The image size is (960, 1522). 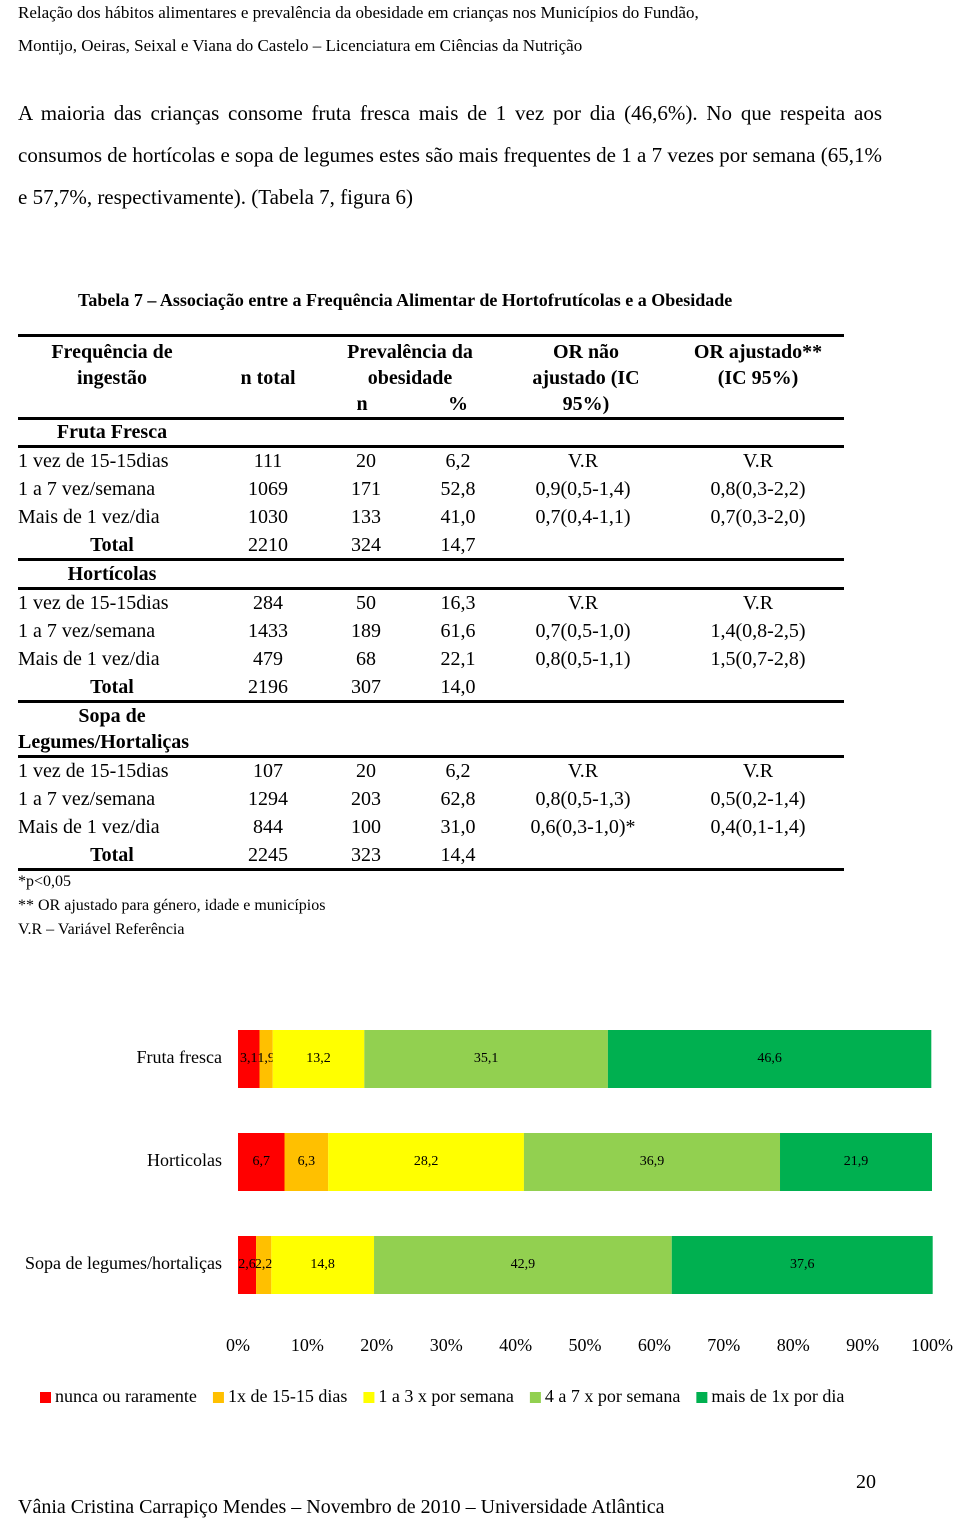 I want to click on cell: 107, so click(x=268, y=771).